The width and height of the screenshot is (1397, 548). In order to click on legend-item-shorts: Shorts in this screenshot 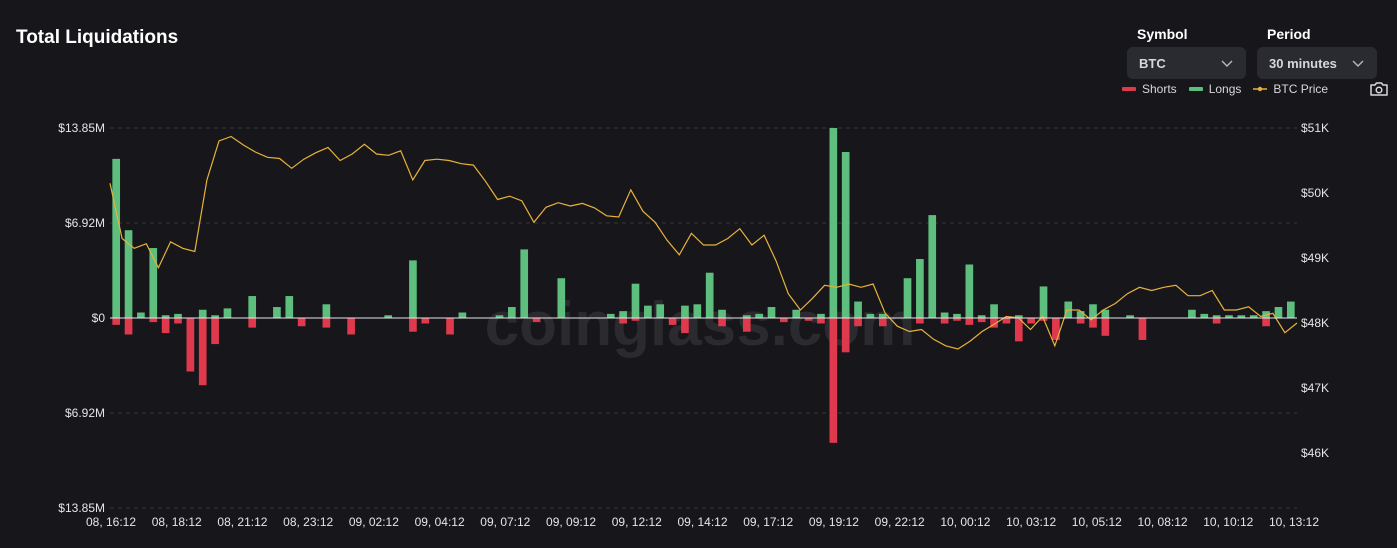, I will do `click(1149, 89)`.